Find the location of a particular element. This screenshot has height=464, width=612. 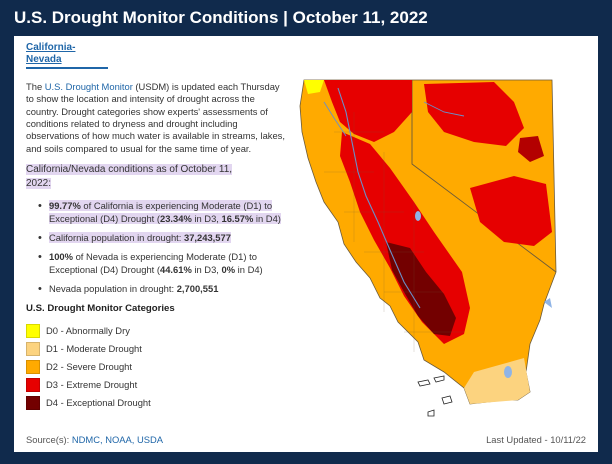

ca-pop-label: California population in drought: is located at coordinates (116, 238).